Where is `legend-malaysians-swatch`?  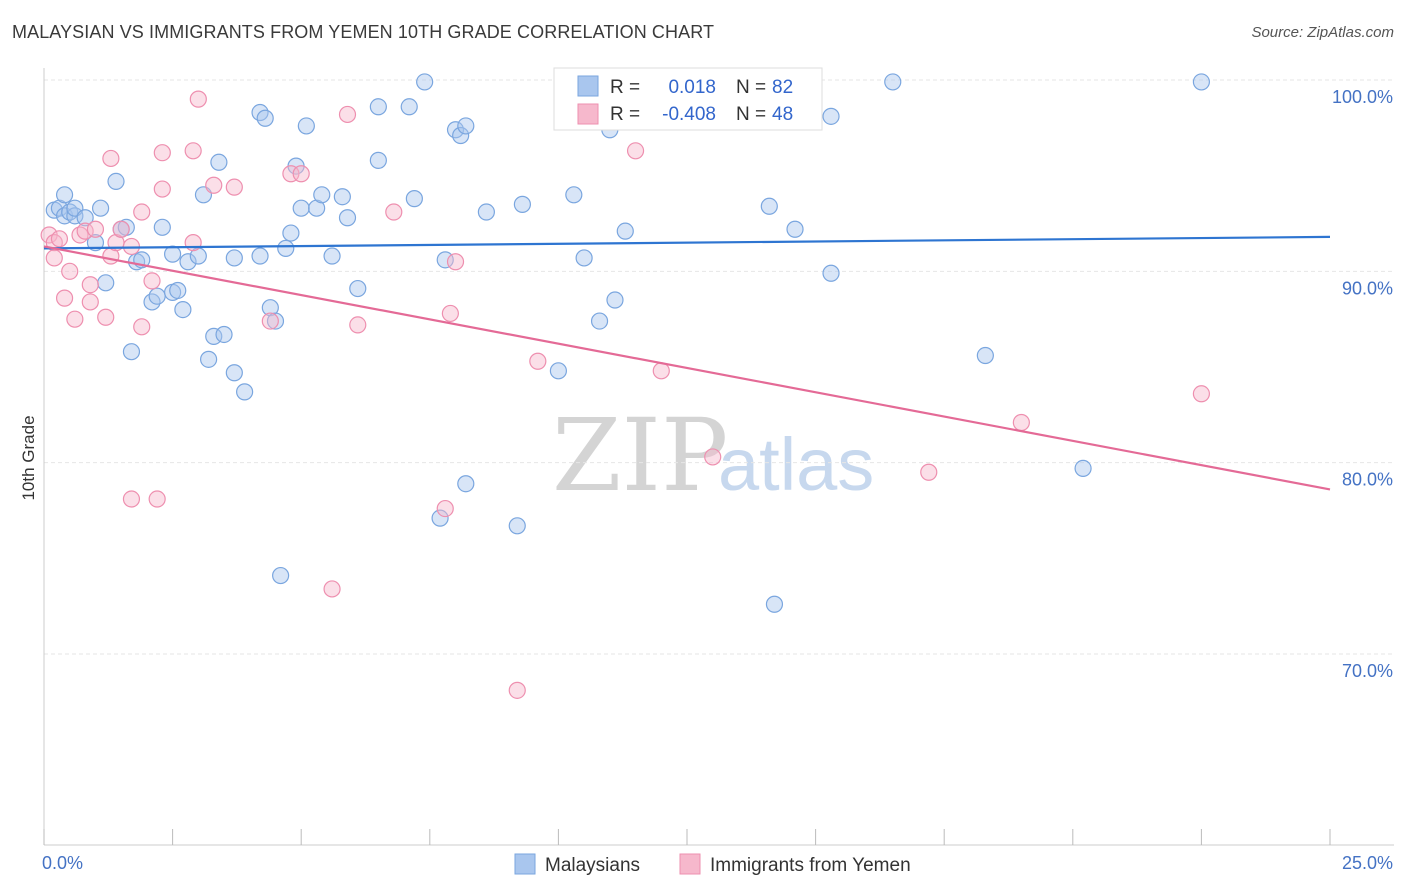
legend-malaysians-swatch is located at coordinates (525, 864).